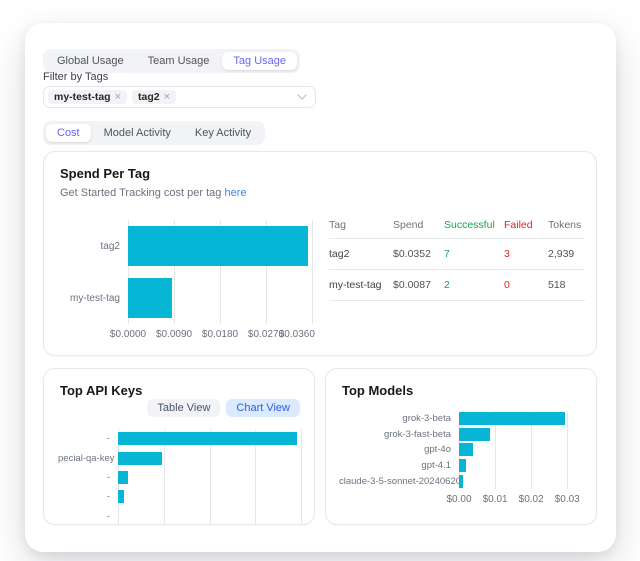 The height and width of the screenshot is (561, 640). What do you see at coordinates (220, 334) in the screenshot?
I see `x-axis-tick: $0.0180` at bounding box center [220, 334].